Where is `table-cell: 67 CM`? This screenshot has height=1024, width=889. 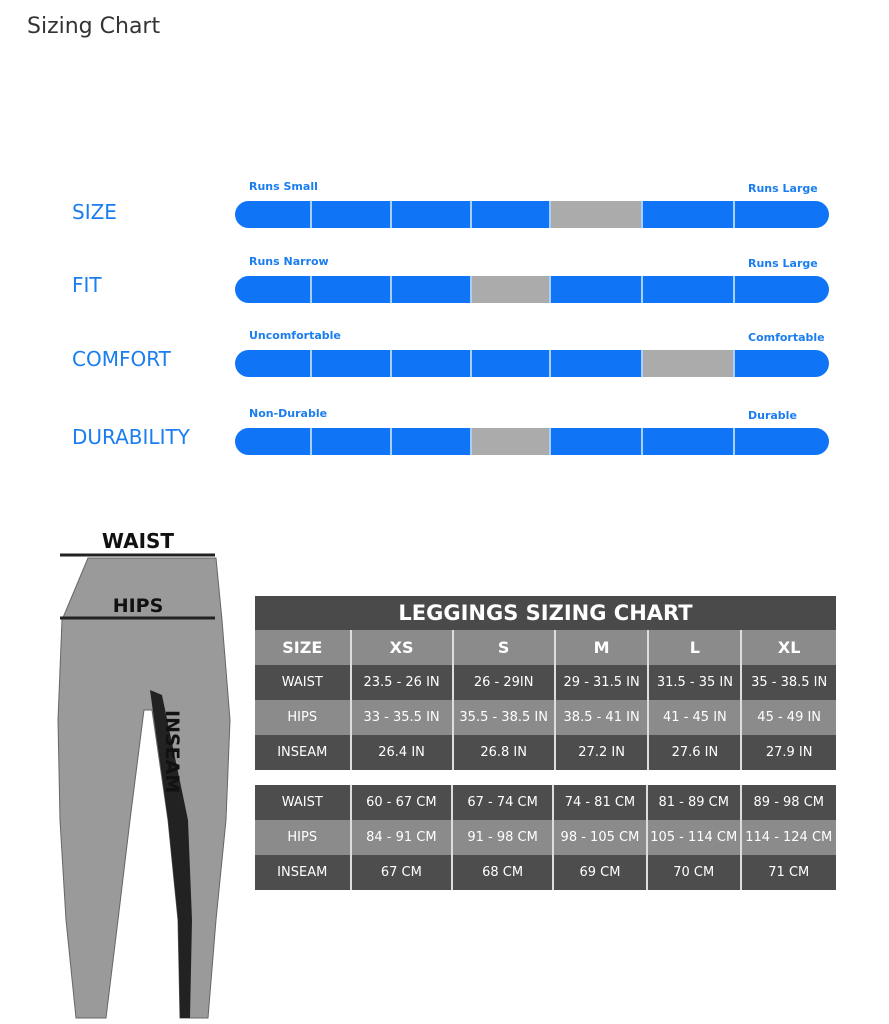
table-cell: 67 CM is located at coordinates (402, 872).